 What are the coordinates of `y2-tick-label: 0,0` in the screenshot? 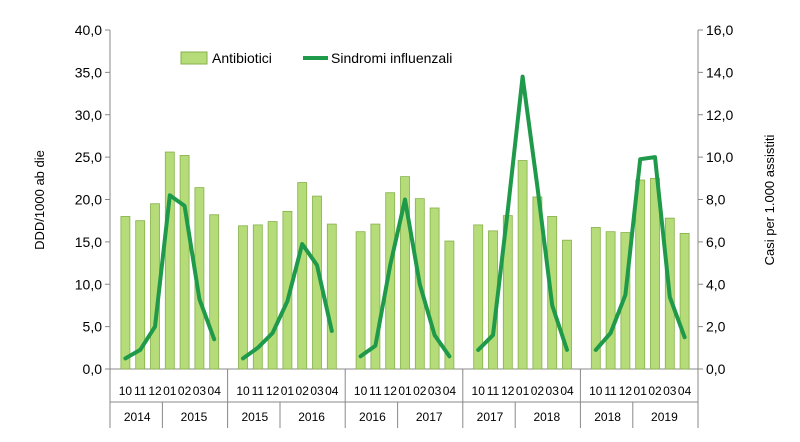 It's located at (716, 369).